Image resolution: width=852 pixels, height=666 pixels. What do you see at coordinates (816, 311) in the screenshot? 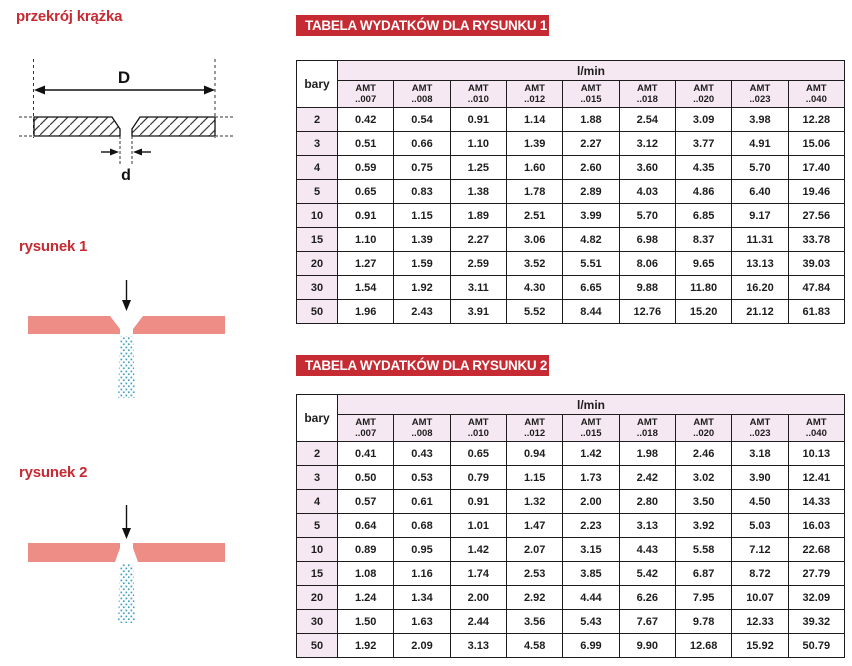
I see `flow-value-cell: 61.83` at bounding box center [816, 311].